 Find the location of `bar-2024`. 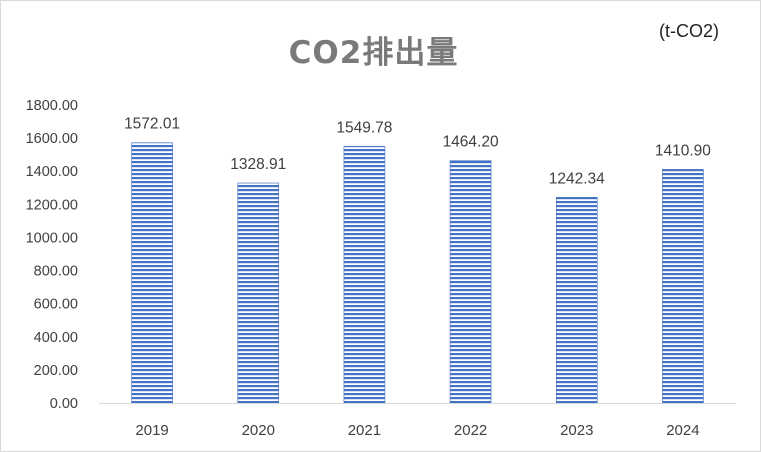

bar-2024 is located at coordinates (683, 286).